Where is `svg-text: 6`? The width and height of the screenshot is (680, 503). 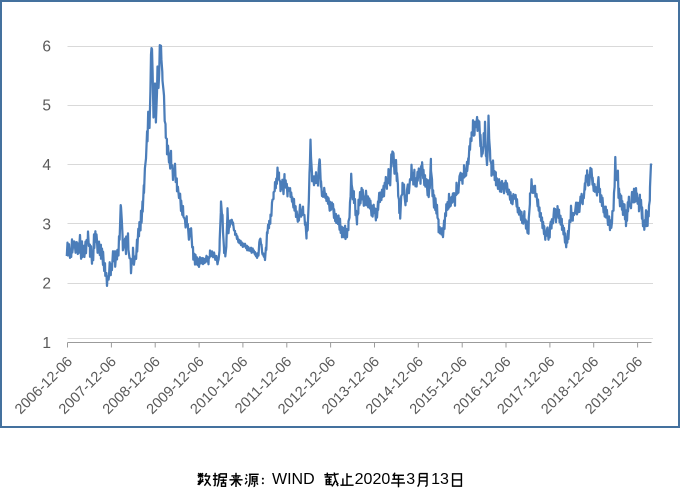 svg-text: 6 is located at coordinates (46, 46).